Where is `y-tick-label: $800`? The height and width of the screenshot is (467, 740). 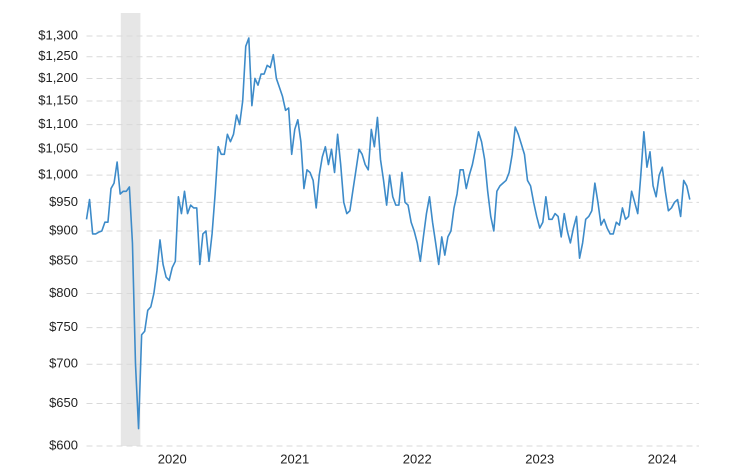 y-tick-label: $800 is located at coordinates (63, 292).